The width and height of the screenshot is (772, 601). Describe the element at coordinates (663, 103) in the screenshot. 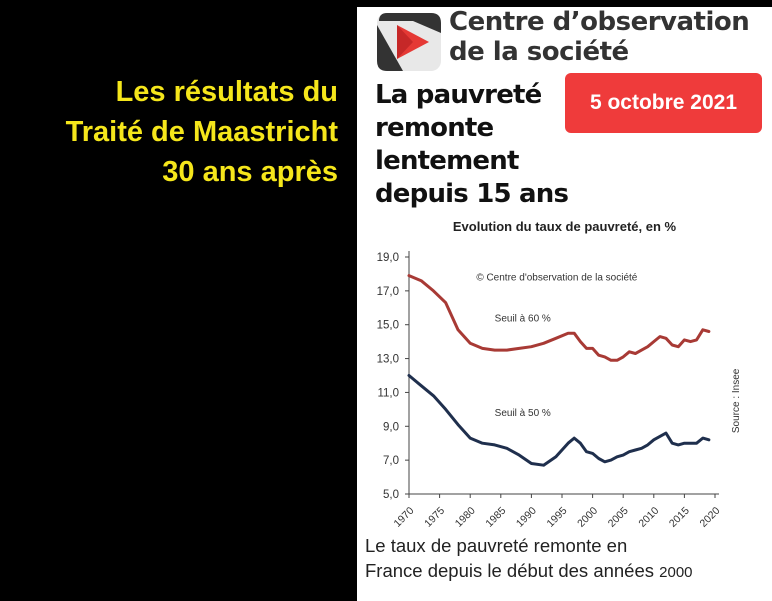

I see `date-badge: 5 octobre 2021` at that location.